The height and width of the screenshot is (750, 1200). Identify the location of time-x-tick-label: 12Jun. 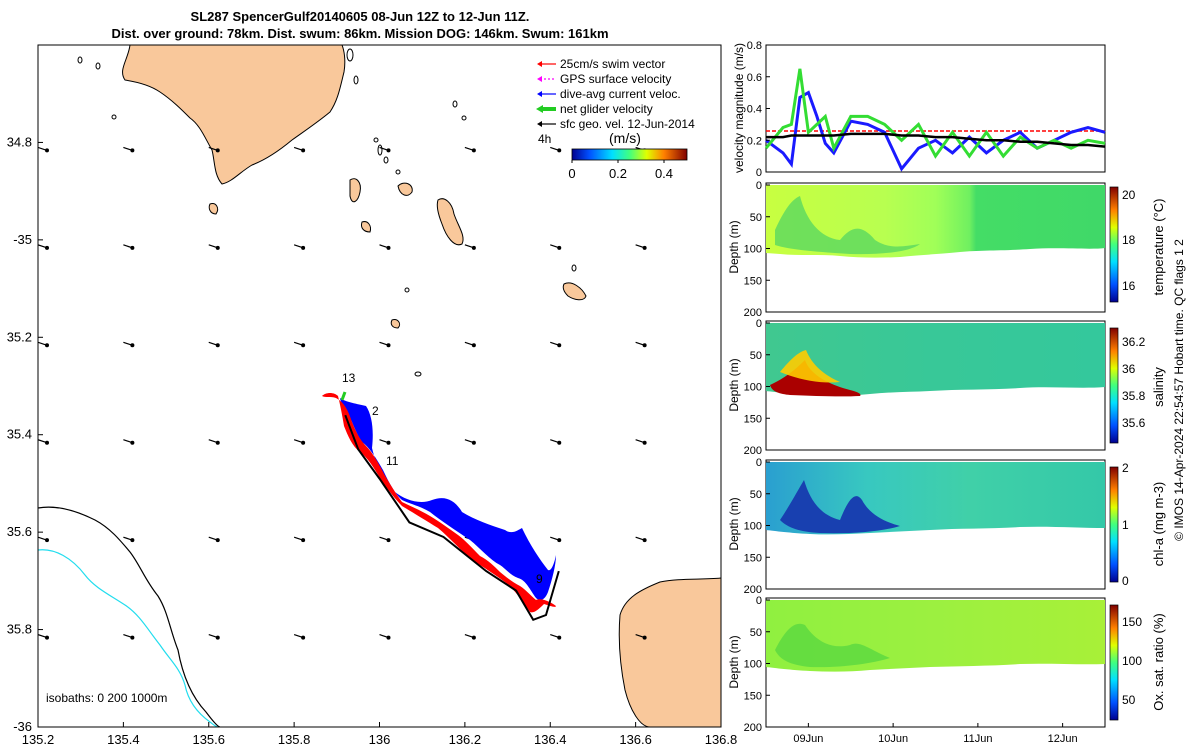
(1063, 739).